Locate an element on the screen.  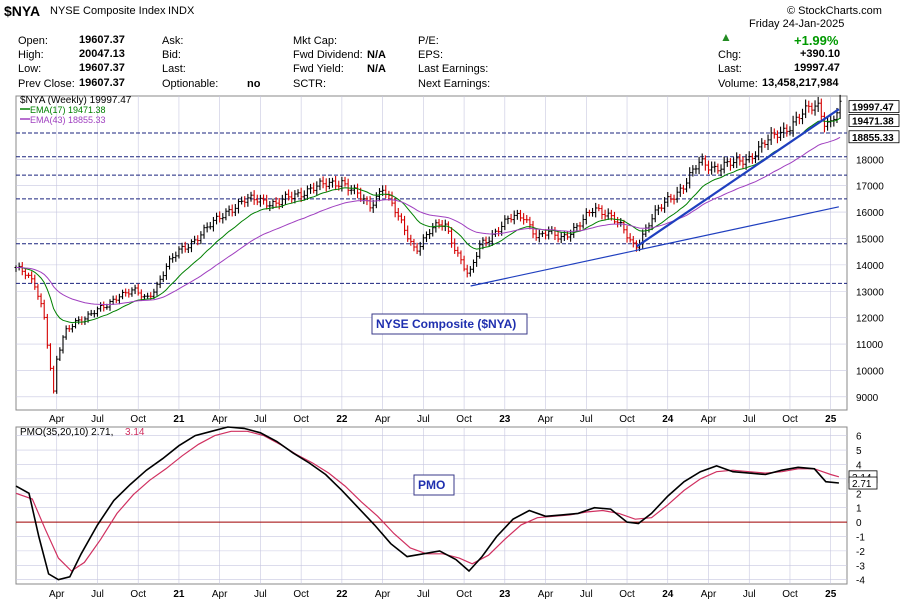
ema43-last-label: 18855.33 is located at coordinates (873, 138).